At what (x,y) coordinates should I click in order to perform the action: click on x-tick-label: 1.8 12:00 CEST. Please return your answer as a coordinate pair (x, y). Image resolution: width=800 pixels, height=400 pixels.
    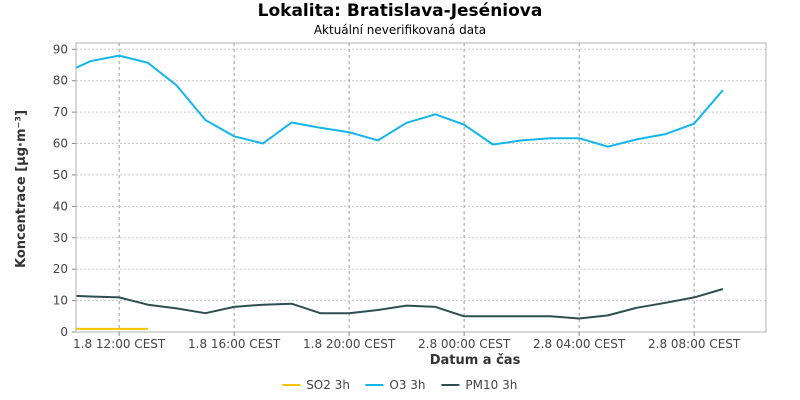
    Looking at the image, I should click on (119, 344).